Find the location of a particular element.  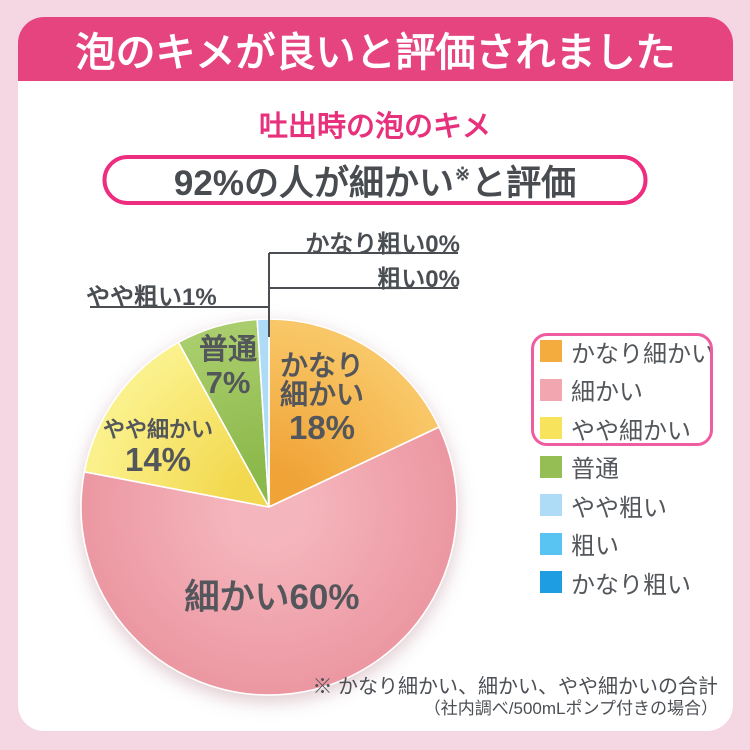

footnote-line2: （社内調べ/500mLポンプ付きの場合） is located at coordinates (570, 708).